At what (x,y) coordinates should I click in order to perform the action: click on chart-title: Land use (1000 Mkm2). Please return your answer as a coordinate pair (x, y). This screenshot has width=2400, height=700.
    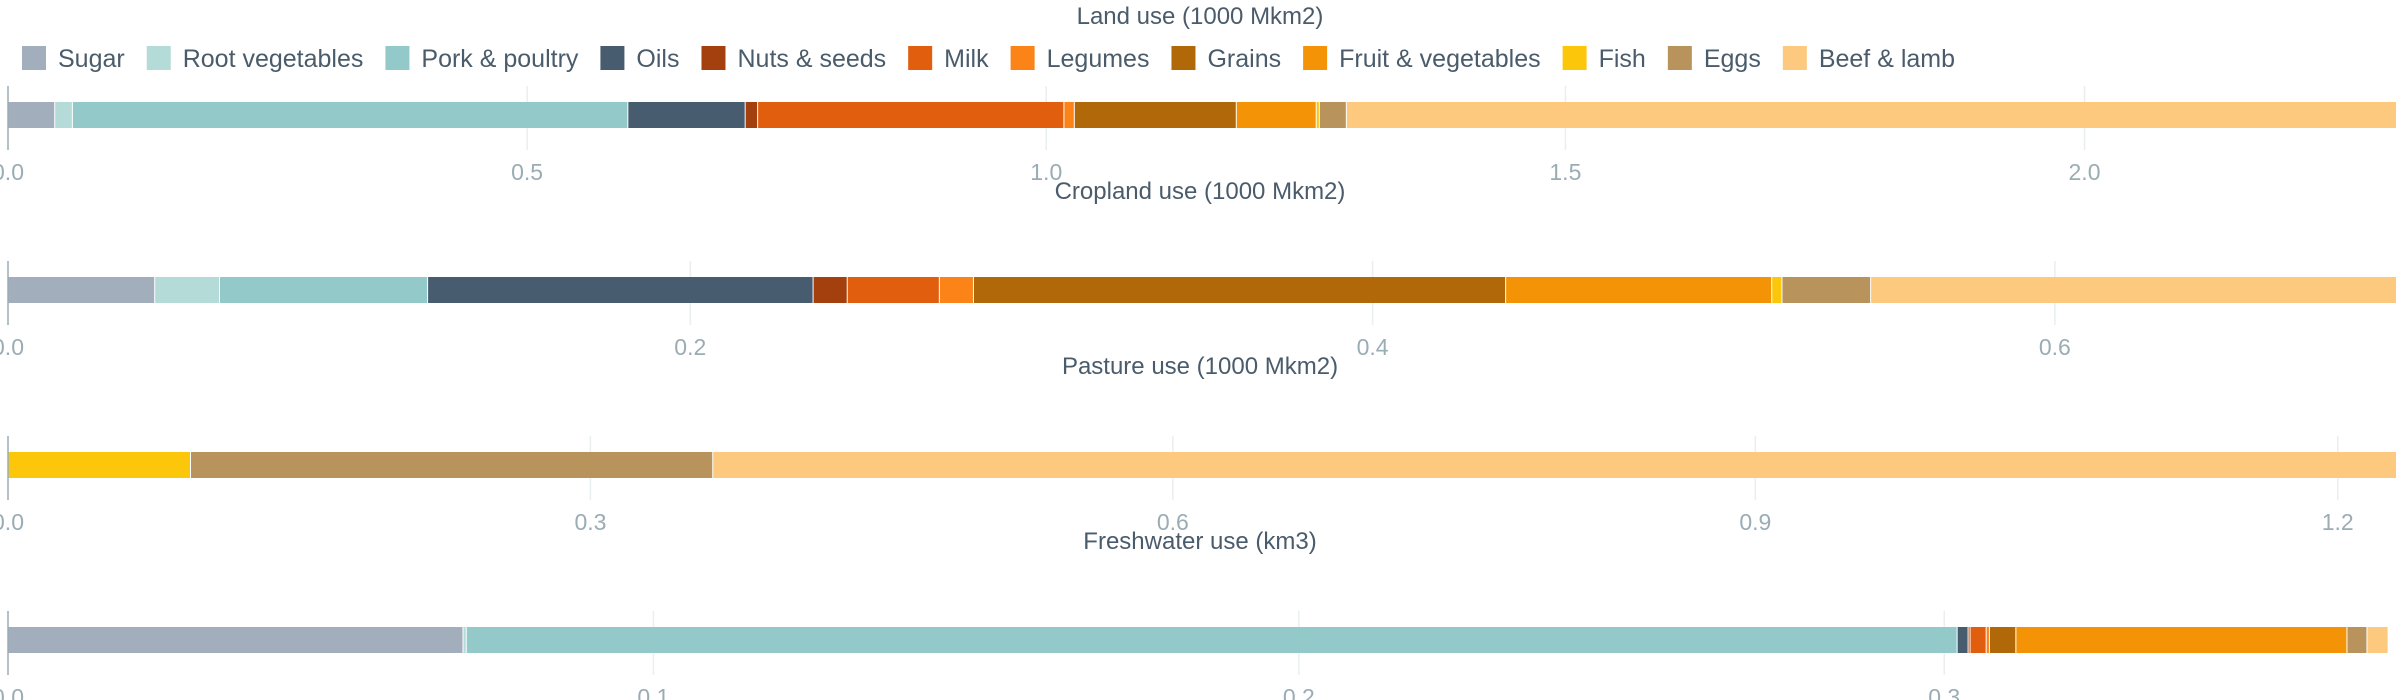
    Looking at the image, I should click on (1200, 16).